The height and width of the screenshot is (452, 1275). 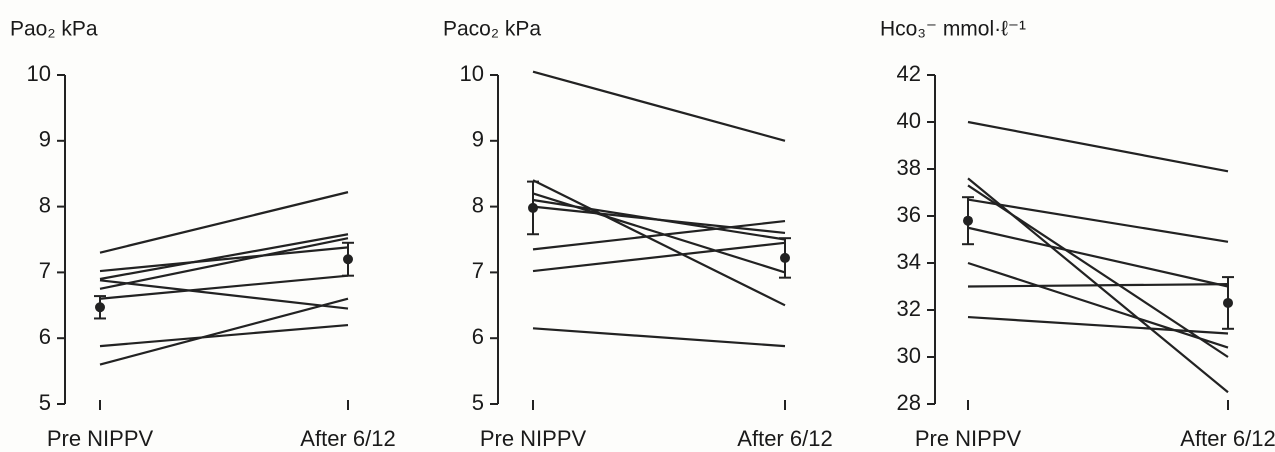 I want to click on panel-title: Paco₂ kPa, so click(x=492, y=29).